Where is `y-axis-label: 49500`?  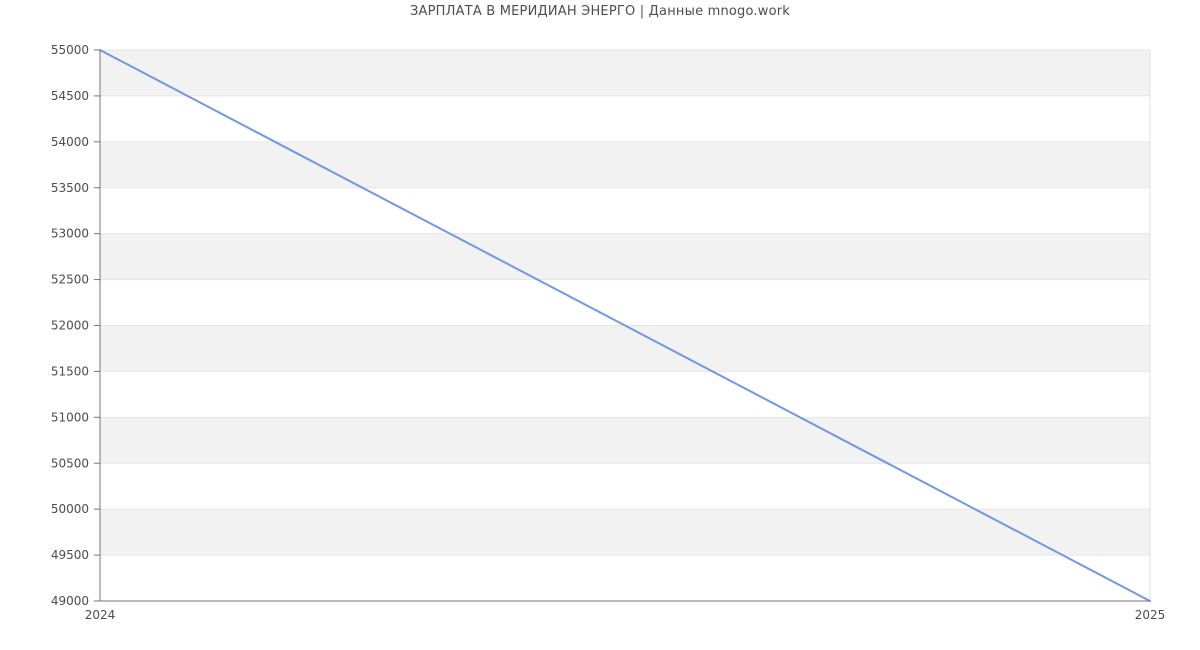
y-axis-label: 49500 is located at coordinates (70, 555).